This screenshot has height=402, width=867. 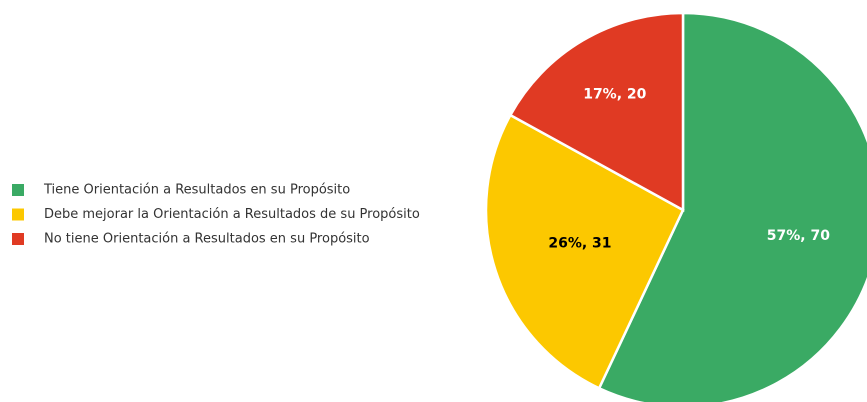 I want to click on data-label: 57%, 70, so click(x=798, y=236).